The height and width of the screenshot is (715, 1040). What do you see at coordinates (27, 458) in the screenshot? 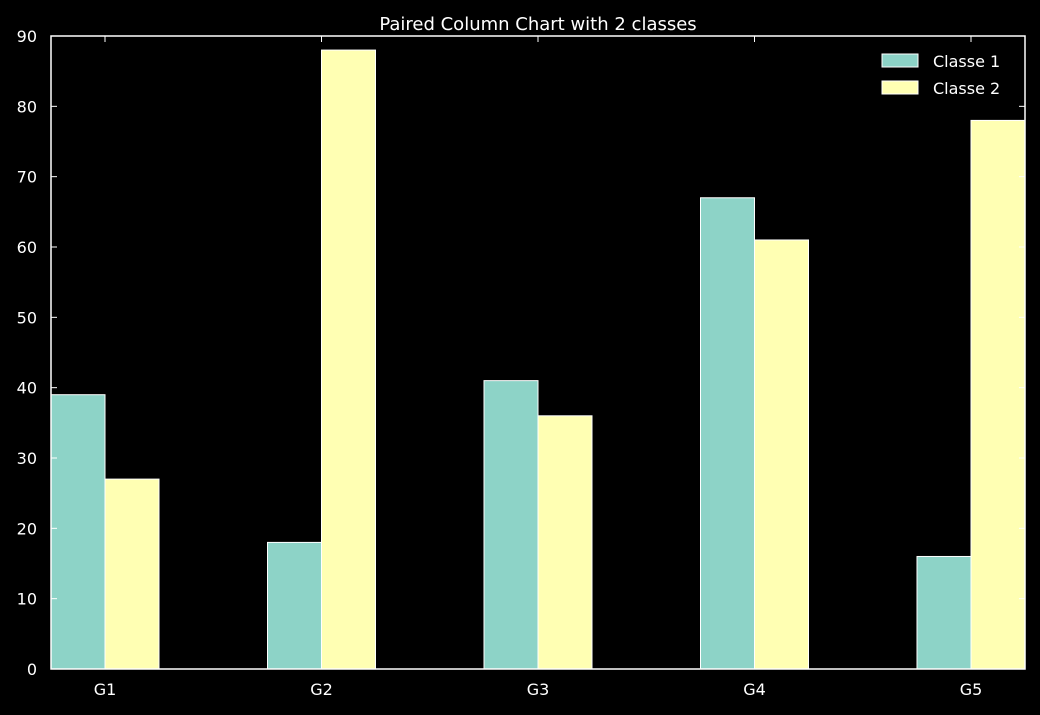
I see `y-tick-label: 30` at bounding box center [27, 458].